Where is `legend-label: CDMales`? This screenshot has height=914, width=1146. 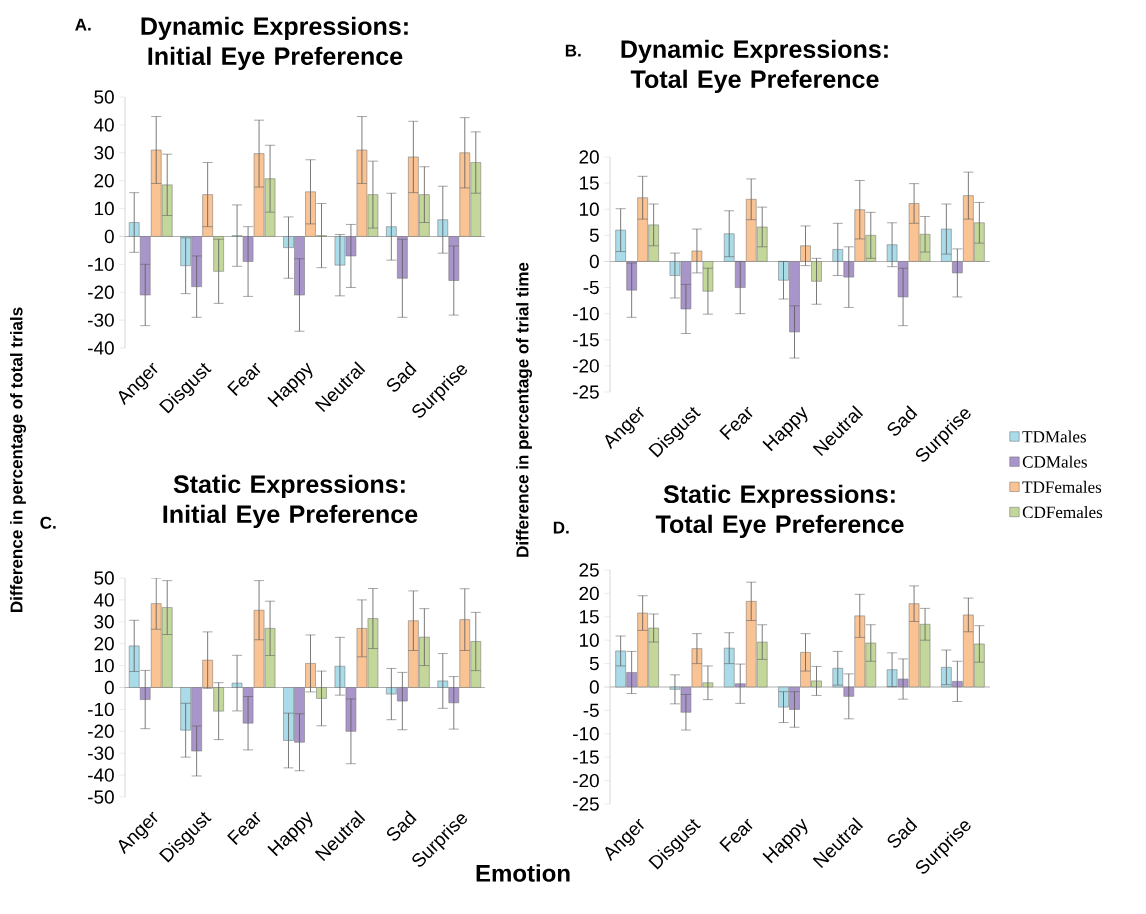 legend-label: CDMales is located at coordinates (1054, 461).